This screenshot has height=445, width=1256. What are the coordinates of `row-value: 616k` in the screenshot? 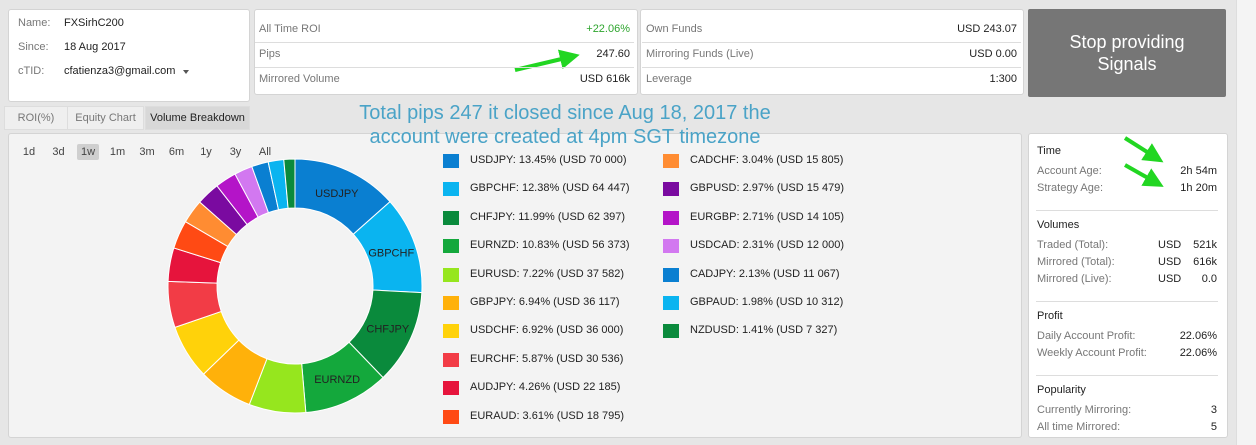 It's located at (1205, 262).